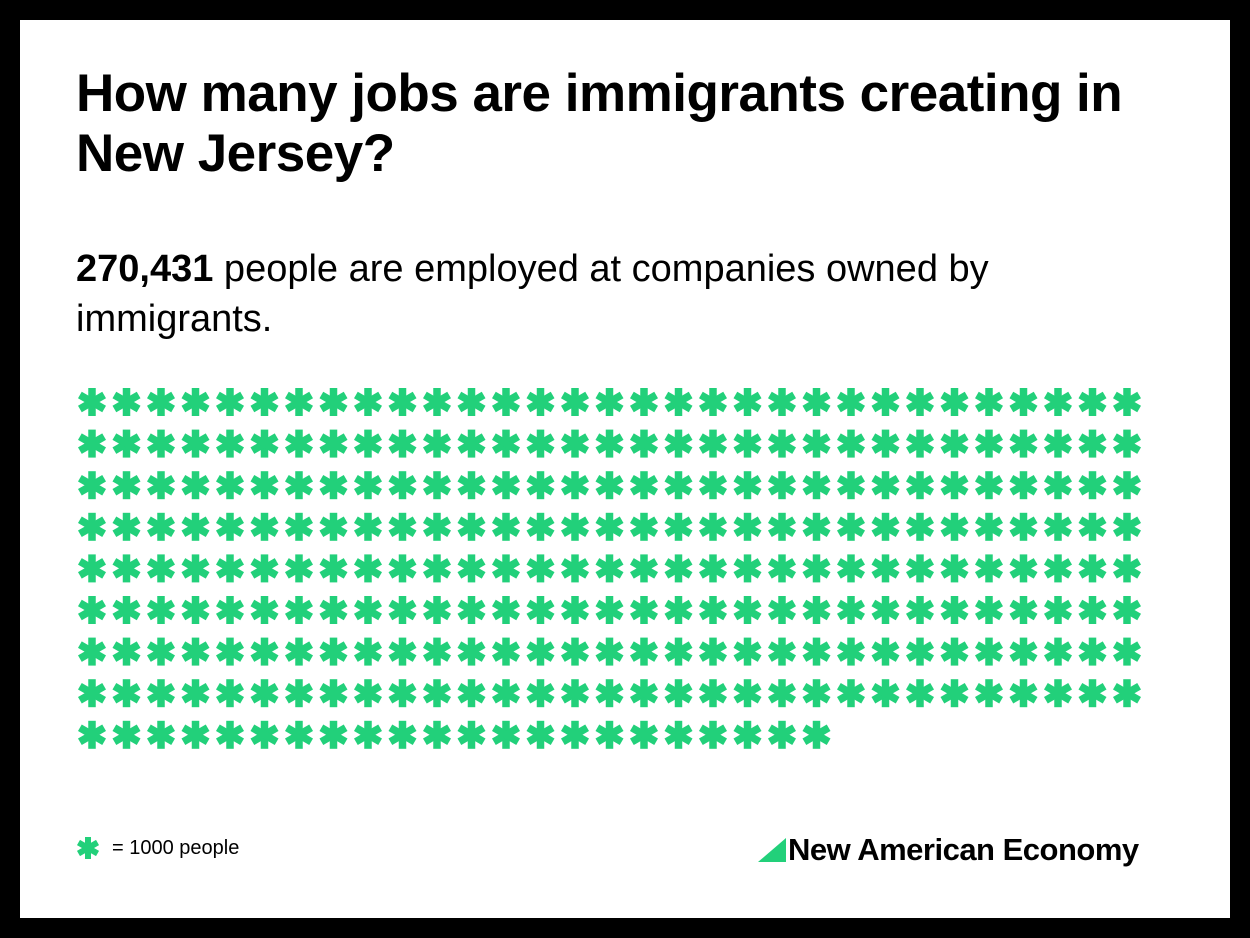 Image resolution: width=1250 pixels, height=938 pixels. Describe the element at coordinates (176, 847) in the screenshot. I see `legend-label: = 1000 people` at that location.